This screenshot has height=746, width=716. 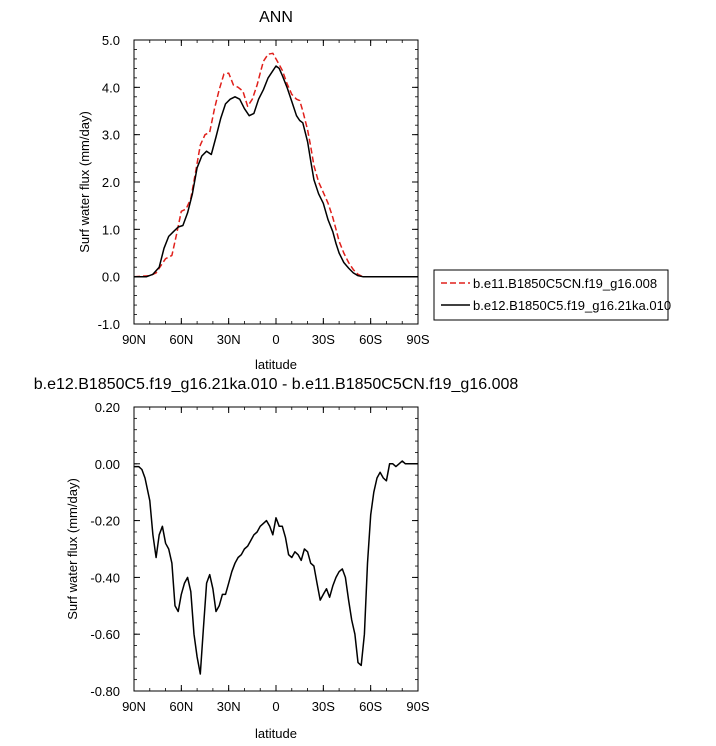 What do you see at coordinates (276, 364) in the screenshot?
I see `top-x-axis-label: latitude` at bounding box center [276, 364].